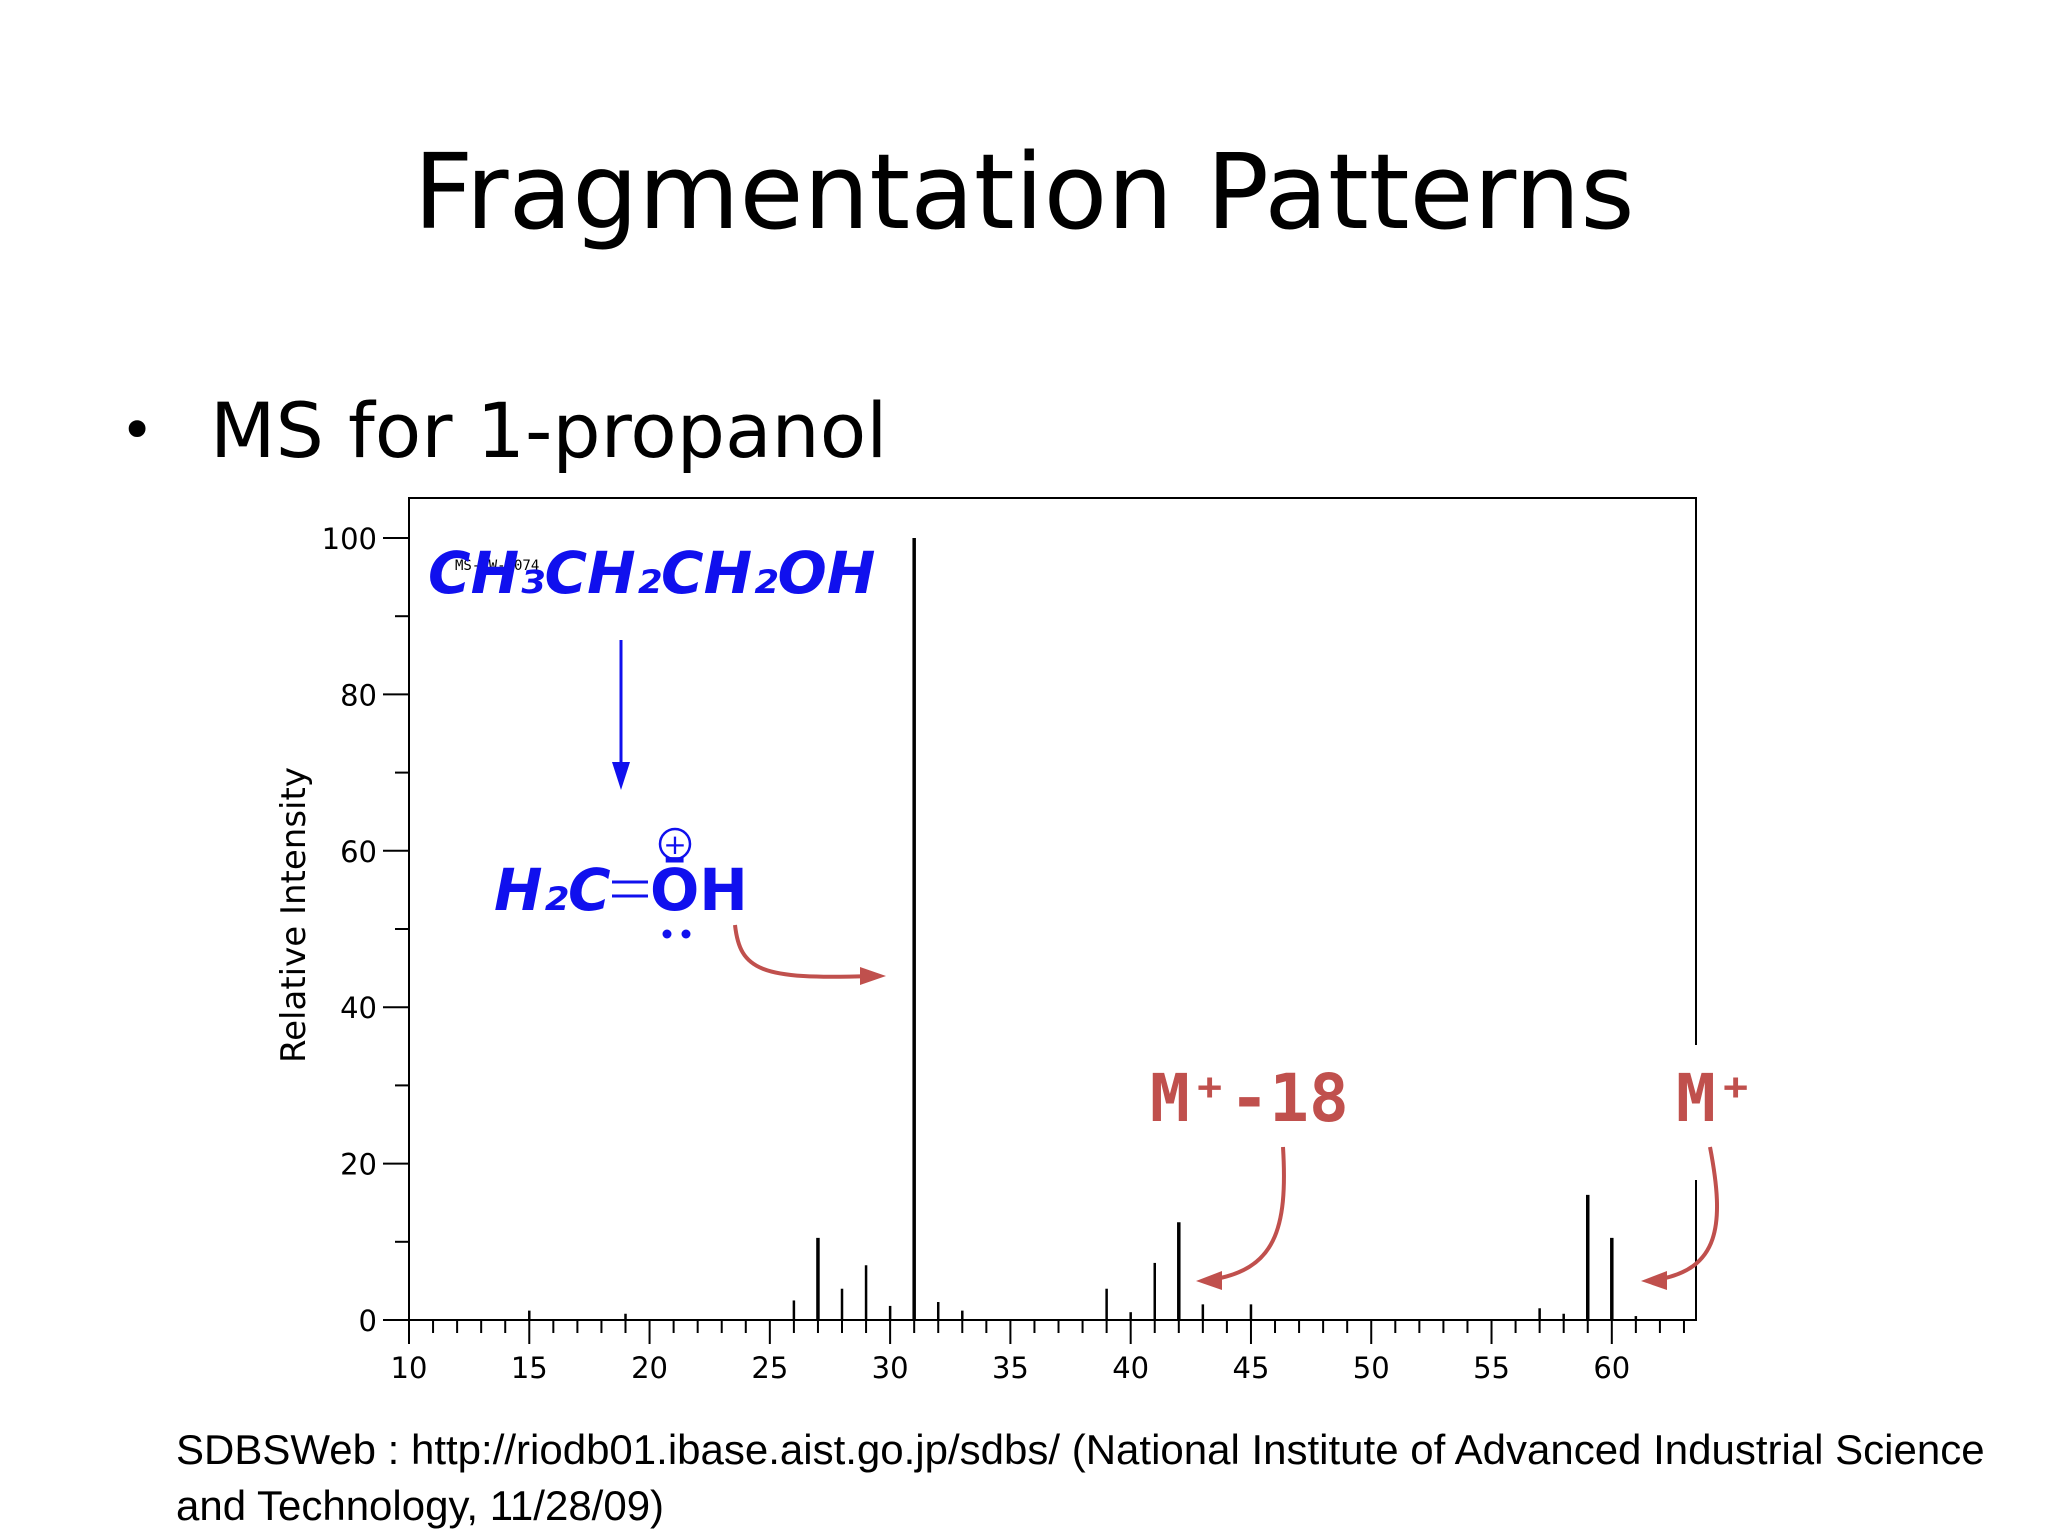  Describe the element at coordinates (1491, 1368) in the screenshot. I see `x-tick-label: 55` at that location.